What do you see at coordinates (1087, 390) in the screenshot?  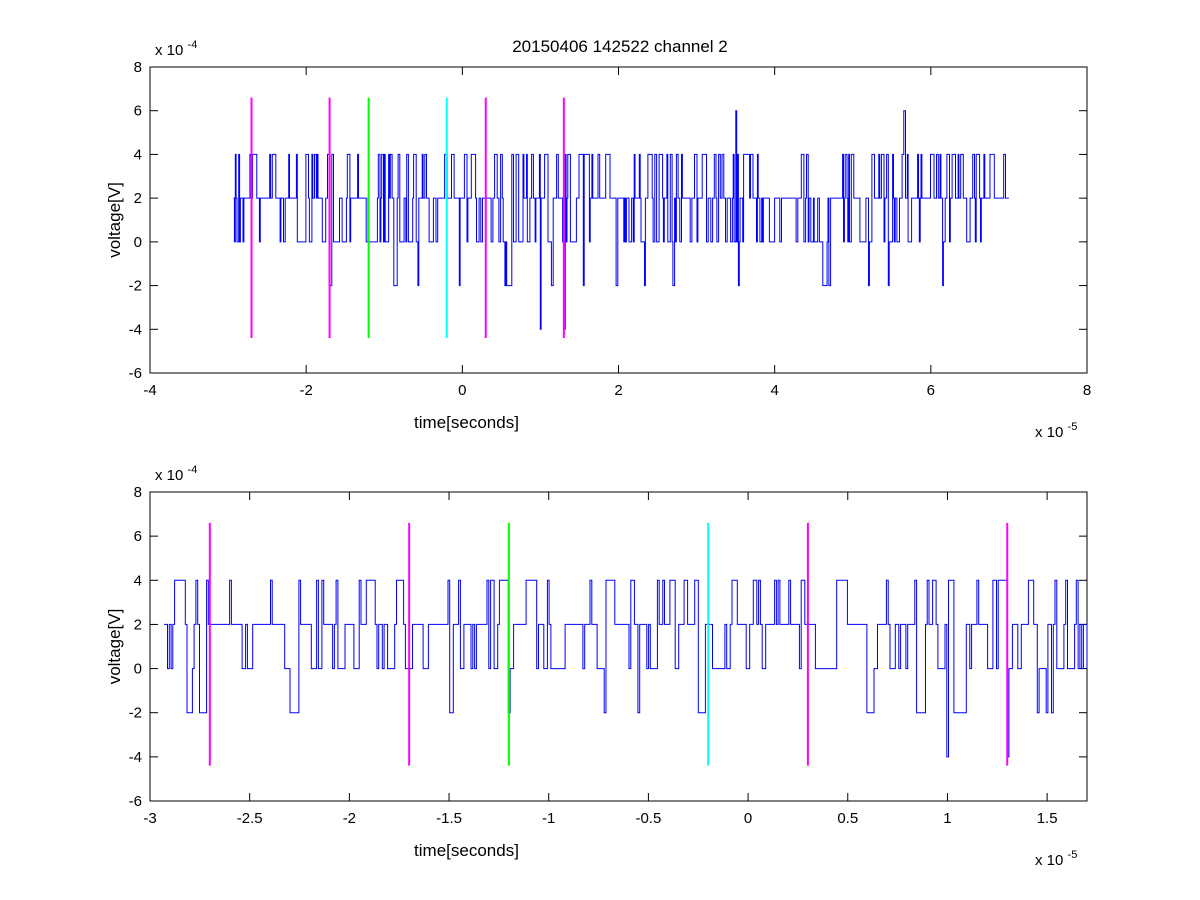 I see `x-tick-label: 8` at bounding box center [1087, 390].